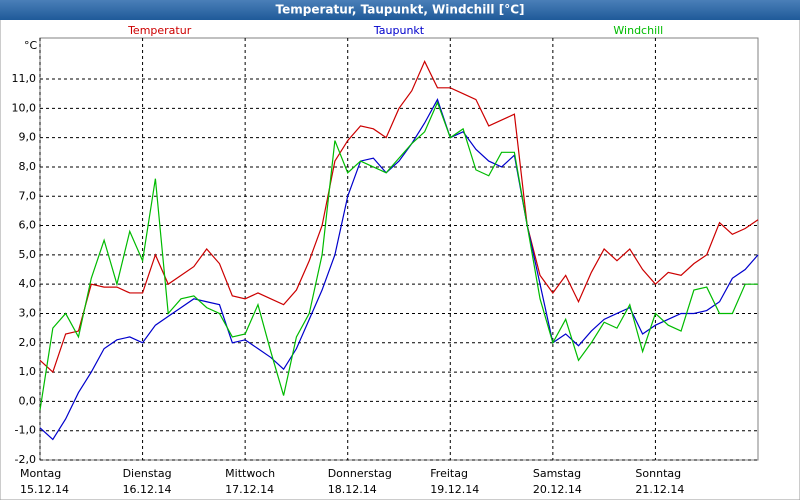 The image size is (800, 500). Describe the element at coordinates (250, 473) in the screenshot. I see `x-tick-label: Mittwoch` at that location.